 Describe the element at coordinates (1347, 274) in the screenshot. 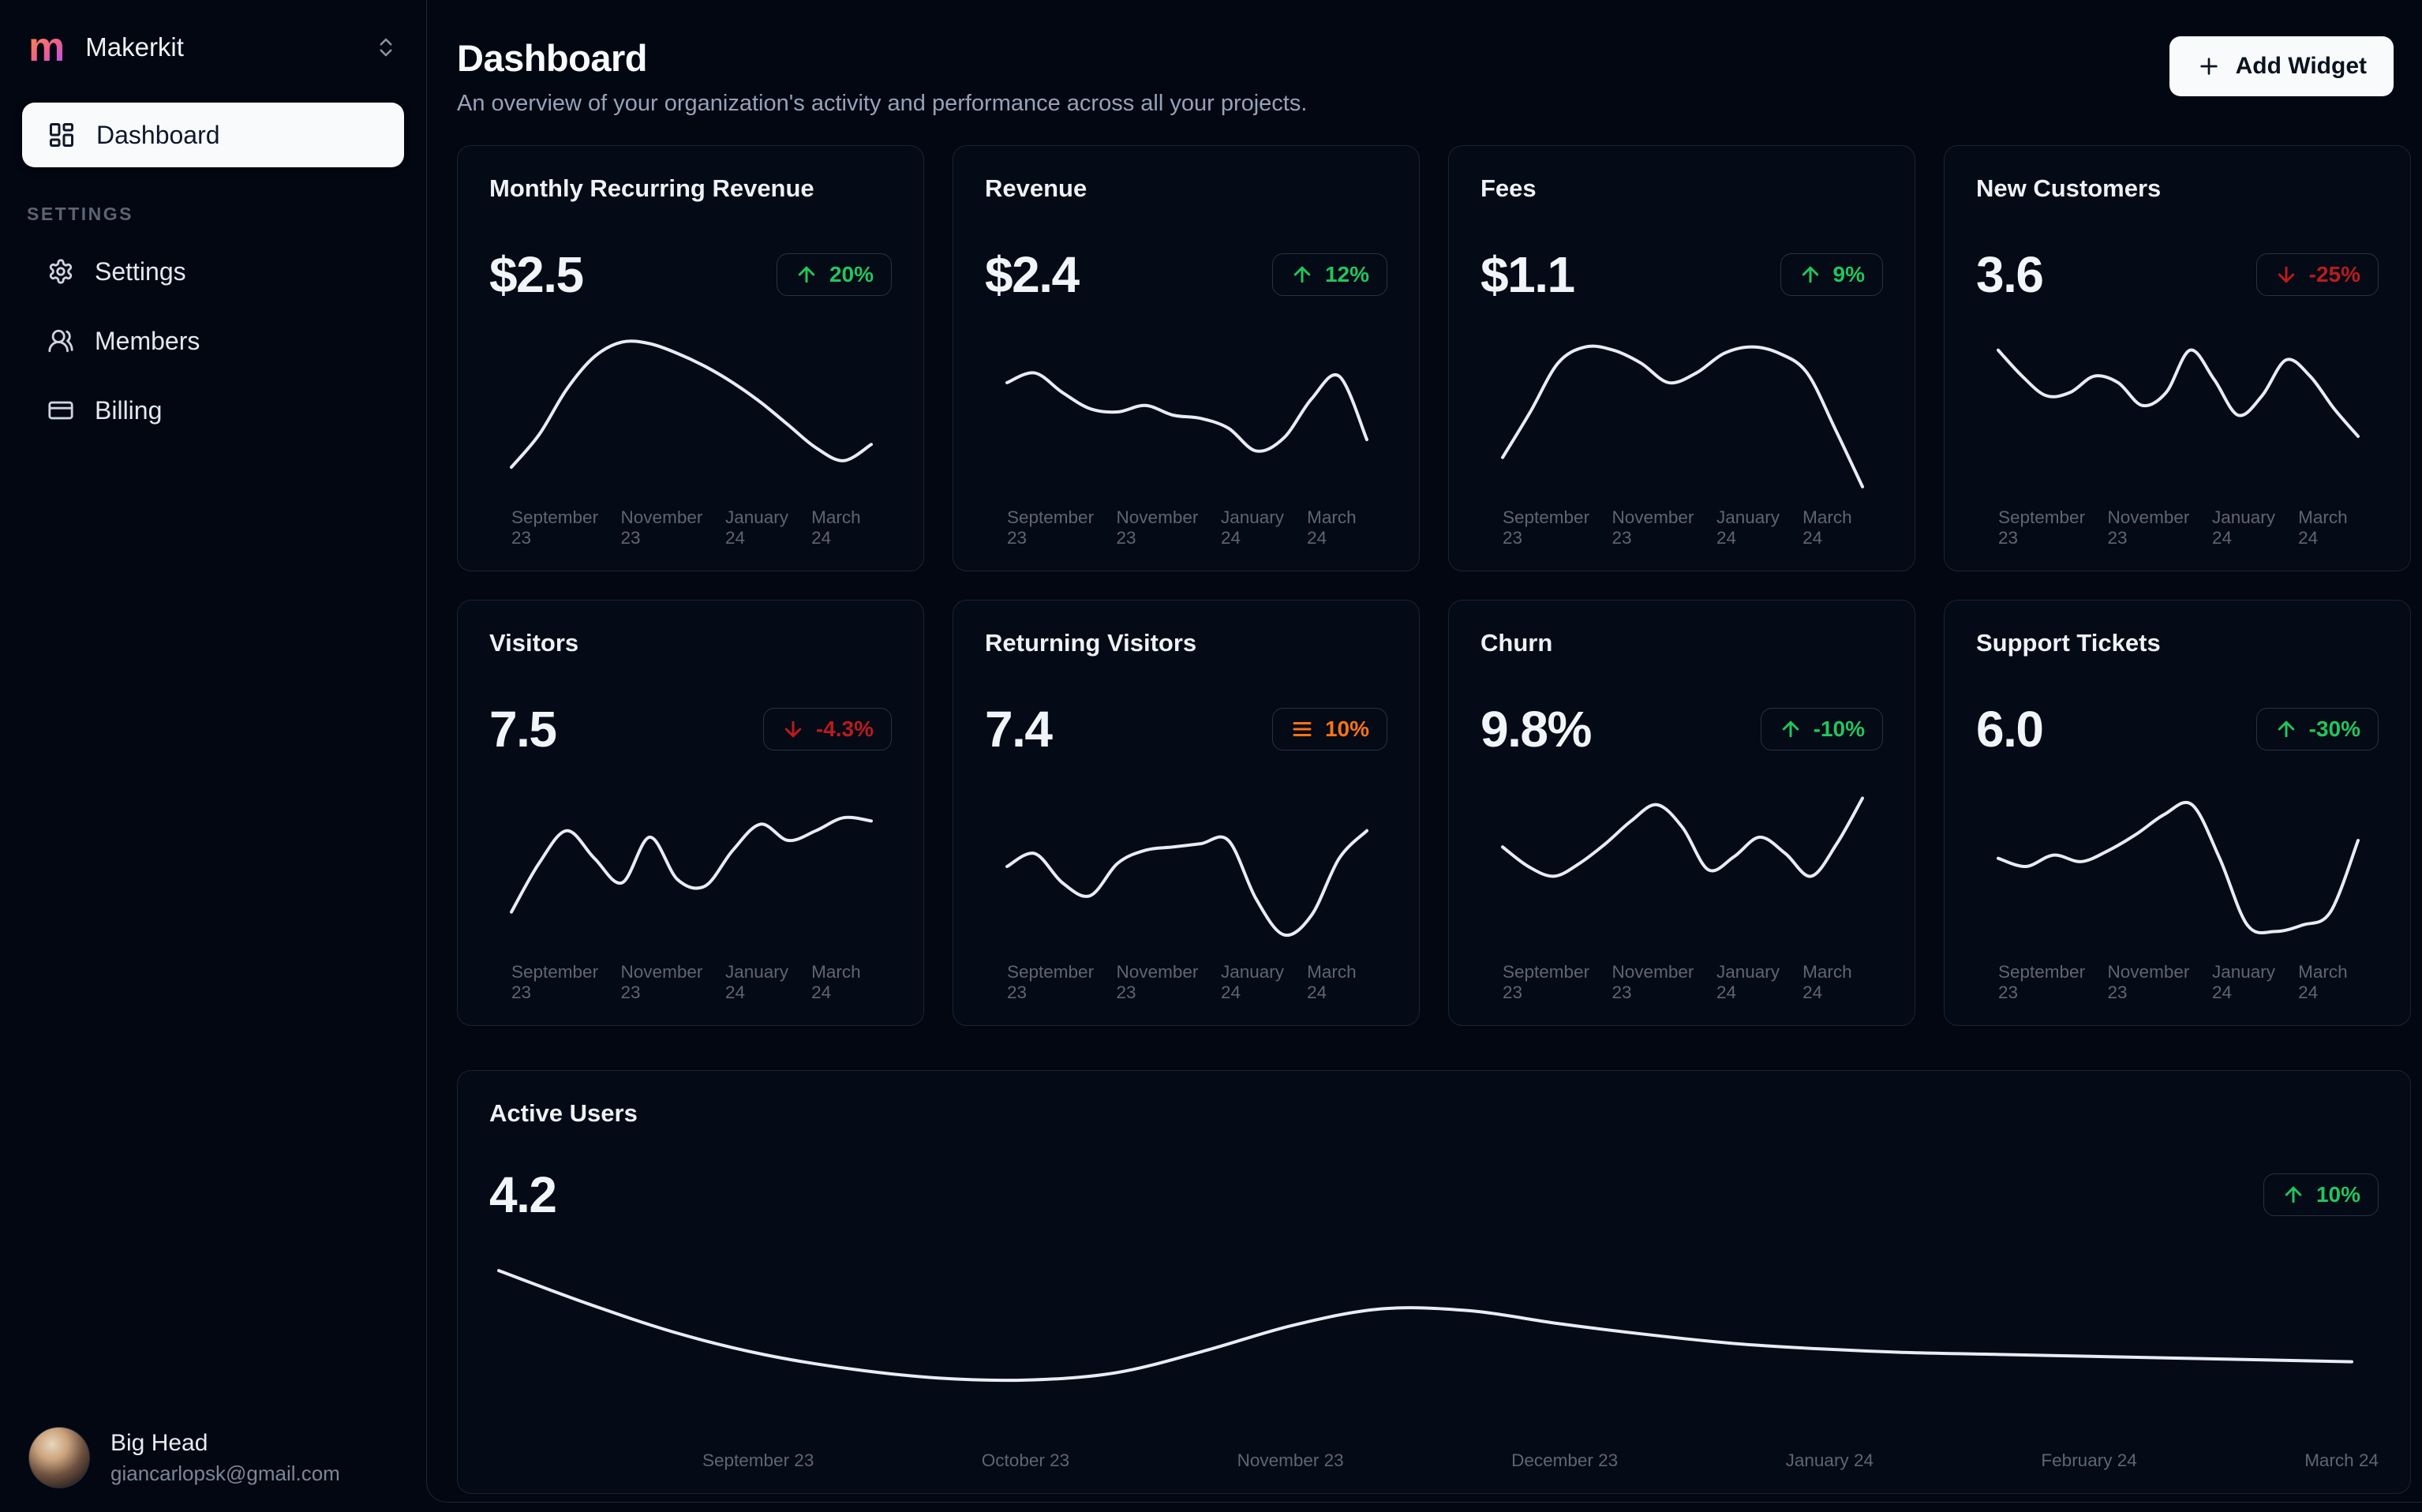

I see `trend-label: 12%` at that location.